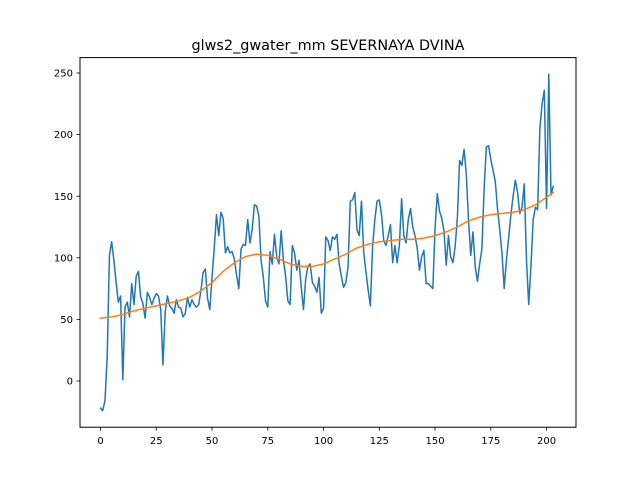 The width and height of the screenshot is (640, 480). What do you see at coordinates (63, 74) in the screenshot?
I see `y-tick-label: 250` at bounding box center [63, 74].